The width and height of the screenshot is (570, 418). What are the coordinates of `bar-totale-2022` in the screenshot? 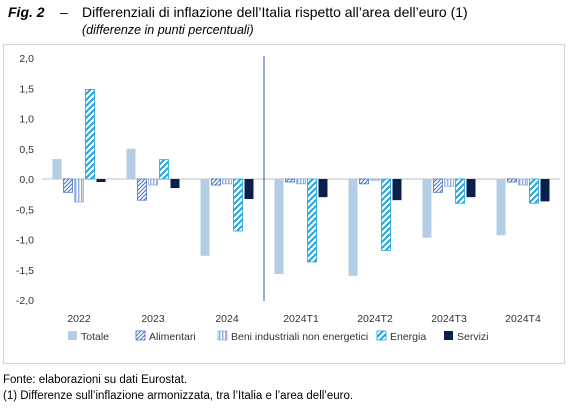 It's located at (57, 169).